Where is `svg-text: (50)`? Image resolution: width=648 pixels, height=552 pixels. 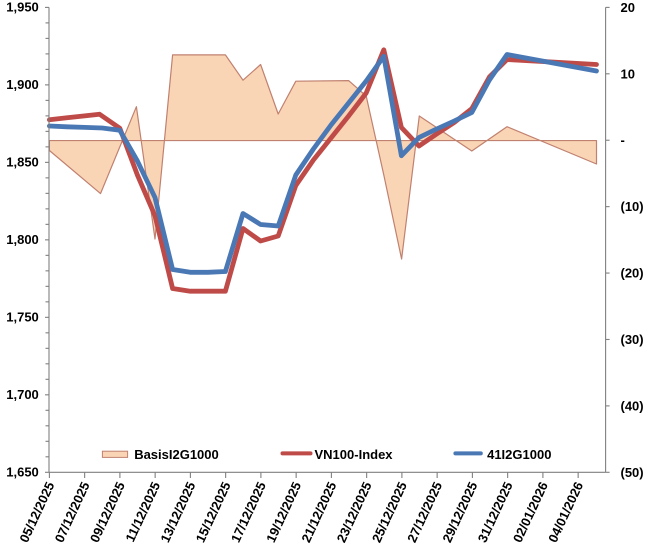
svg-text: (50) is located at coordinates (632, 472).